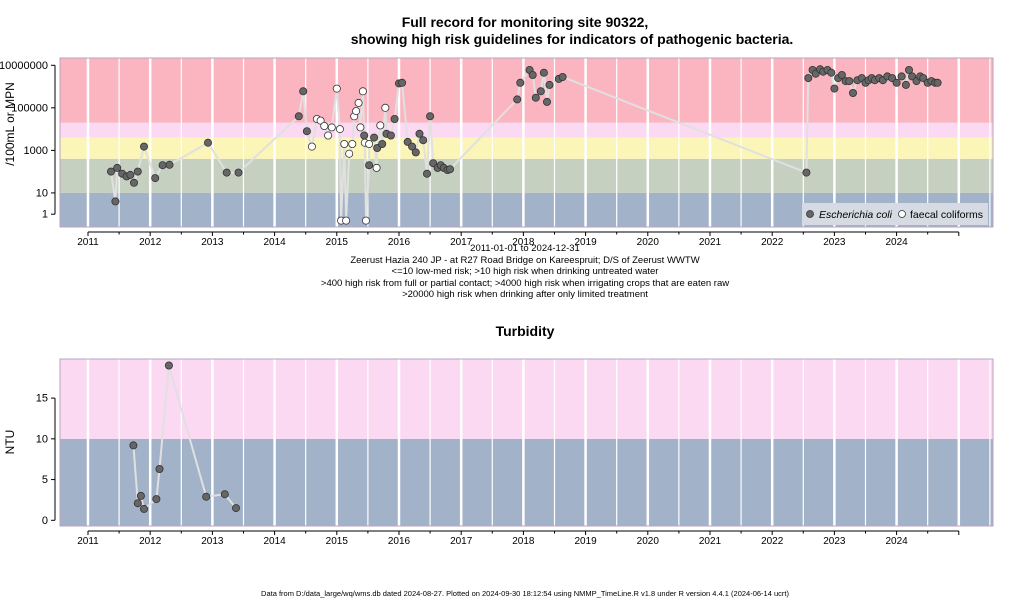 This screenshot has width=1024, height=600. Describe the element at coordinates (29, 108) in the screenshot. I see `y-tick-label: 100000` at that location.